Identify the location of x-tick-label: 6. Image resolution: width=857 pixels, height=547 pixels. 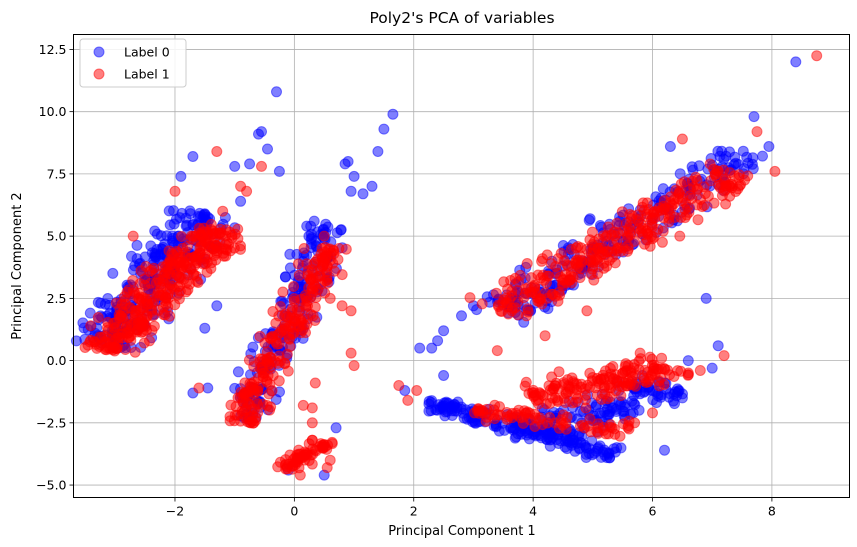
(653, 511).